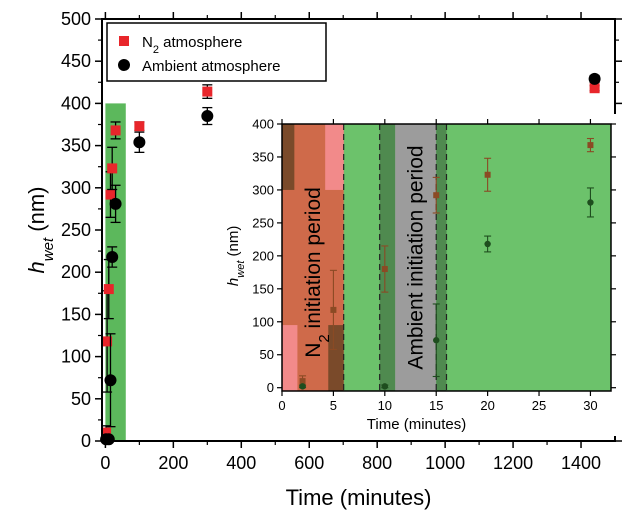  Describe the element at coordinates (263, 255) in the screenshot. I see `inset-y-tick-label: 200` at that location.